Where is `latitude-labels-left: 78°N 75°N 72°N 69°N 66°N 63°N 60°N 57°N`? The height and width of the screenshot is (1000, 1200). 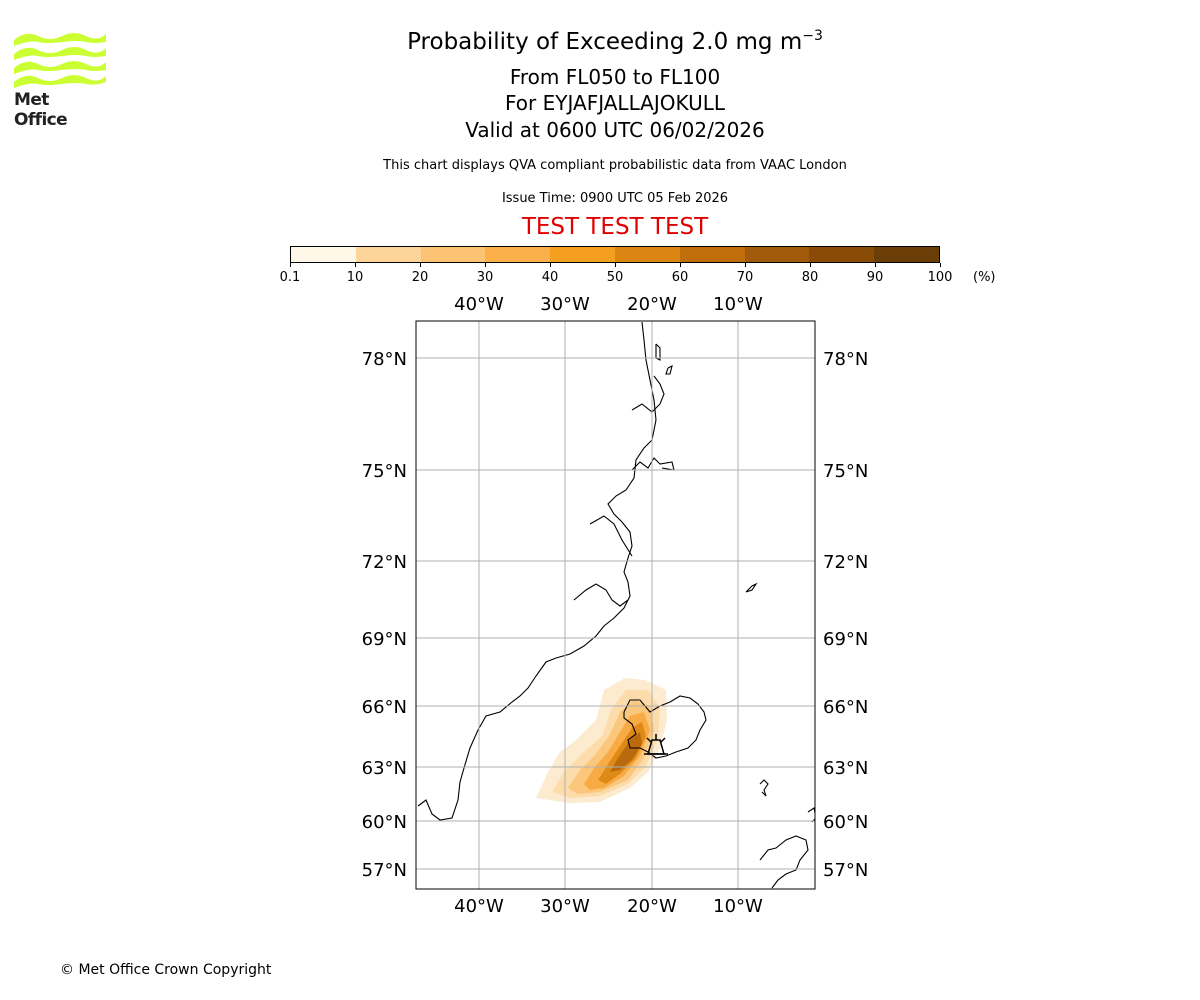
latitude-labels-left: 78°N 75°N 72°N 69°N 66°N 63°N 60°N 57°N is located at coordinates (384, 615).